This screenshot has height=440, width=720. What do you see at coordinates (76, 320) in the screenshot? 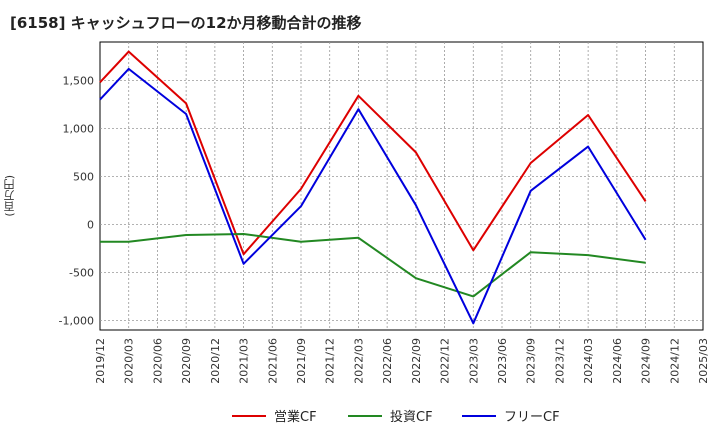
I see `y-tick-label: -1,000` at bounding box center [76, 320].